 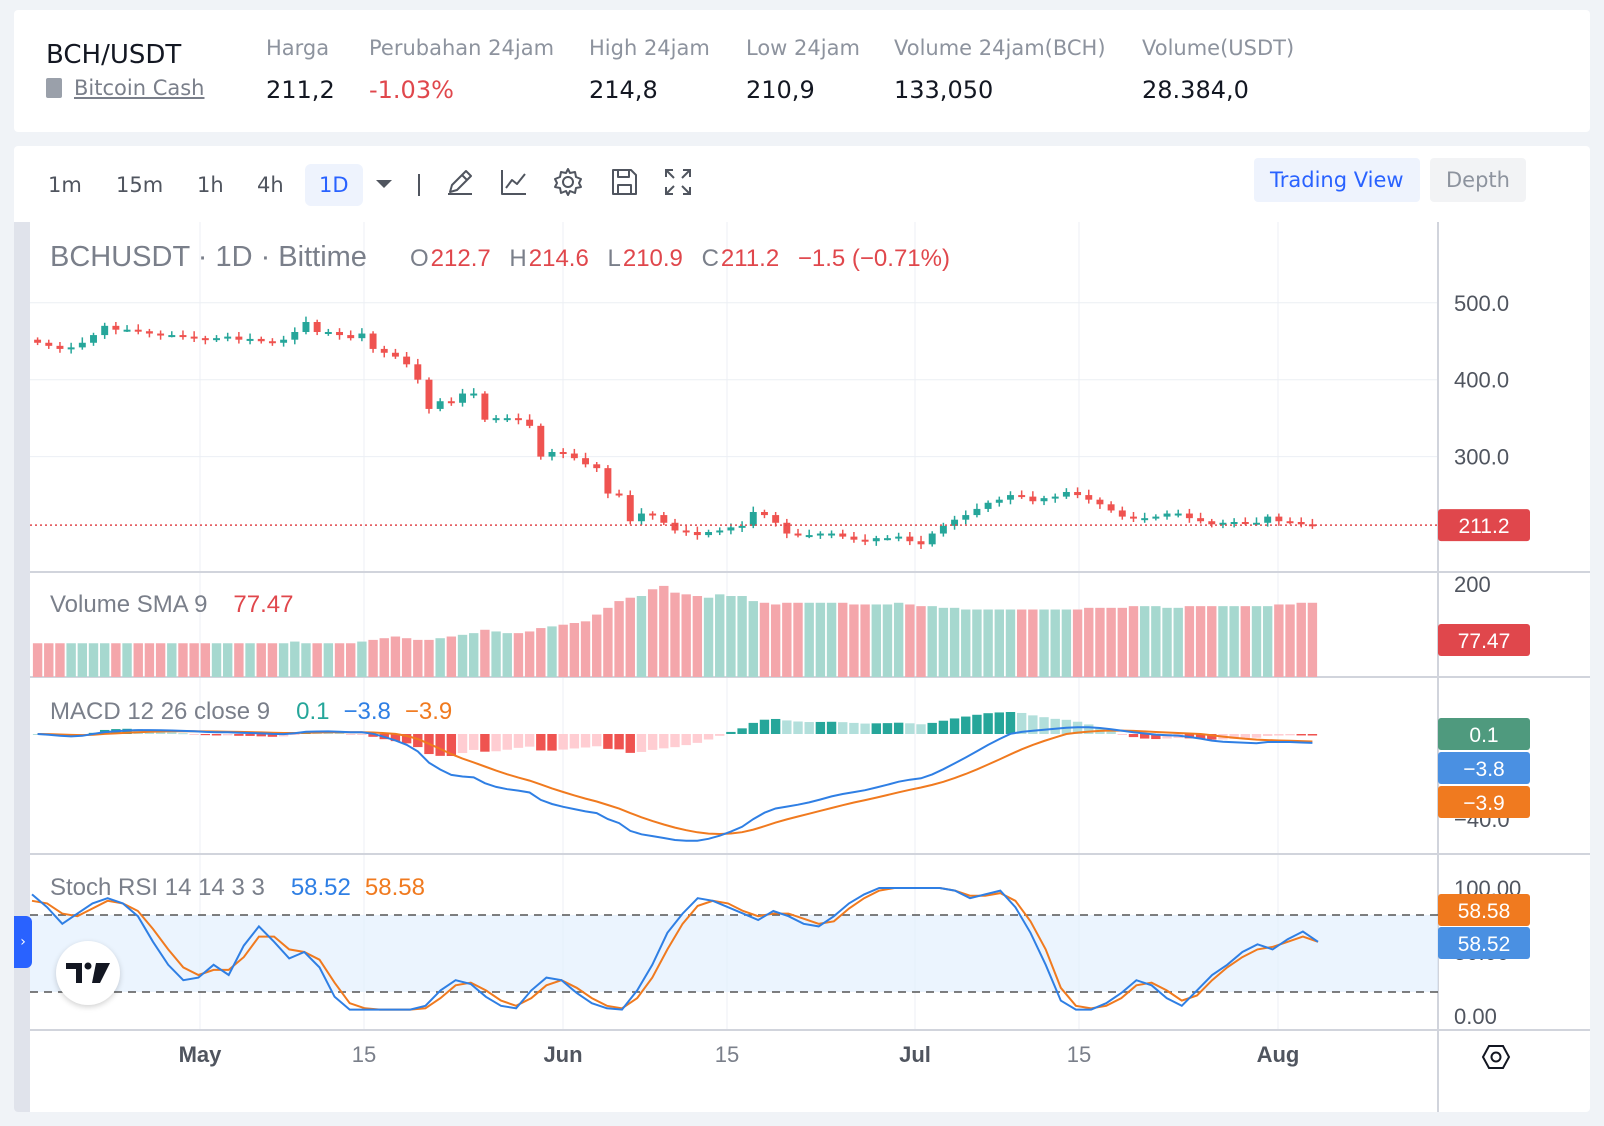 I want to click on stat-value: -1.03%, so click(x=411, y=90).